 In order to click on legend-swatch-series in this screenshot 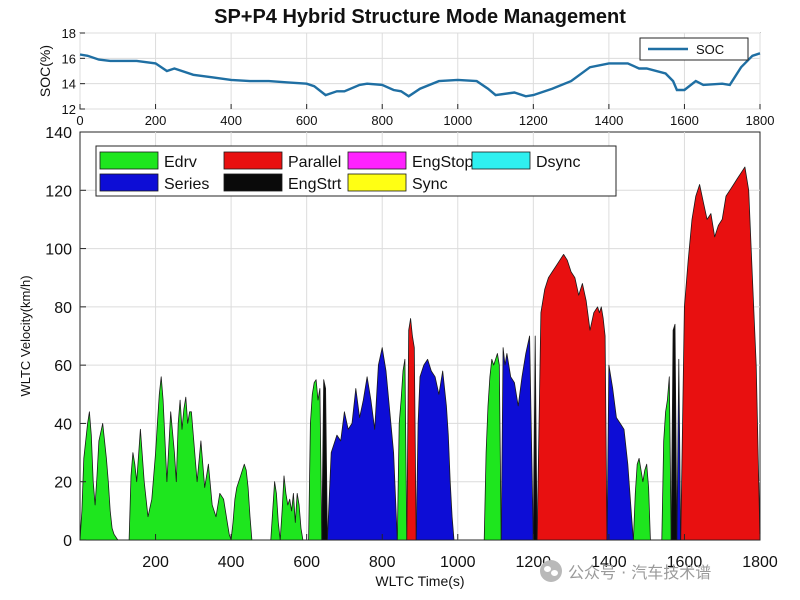, I will do `click(129, 182)`.